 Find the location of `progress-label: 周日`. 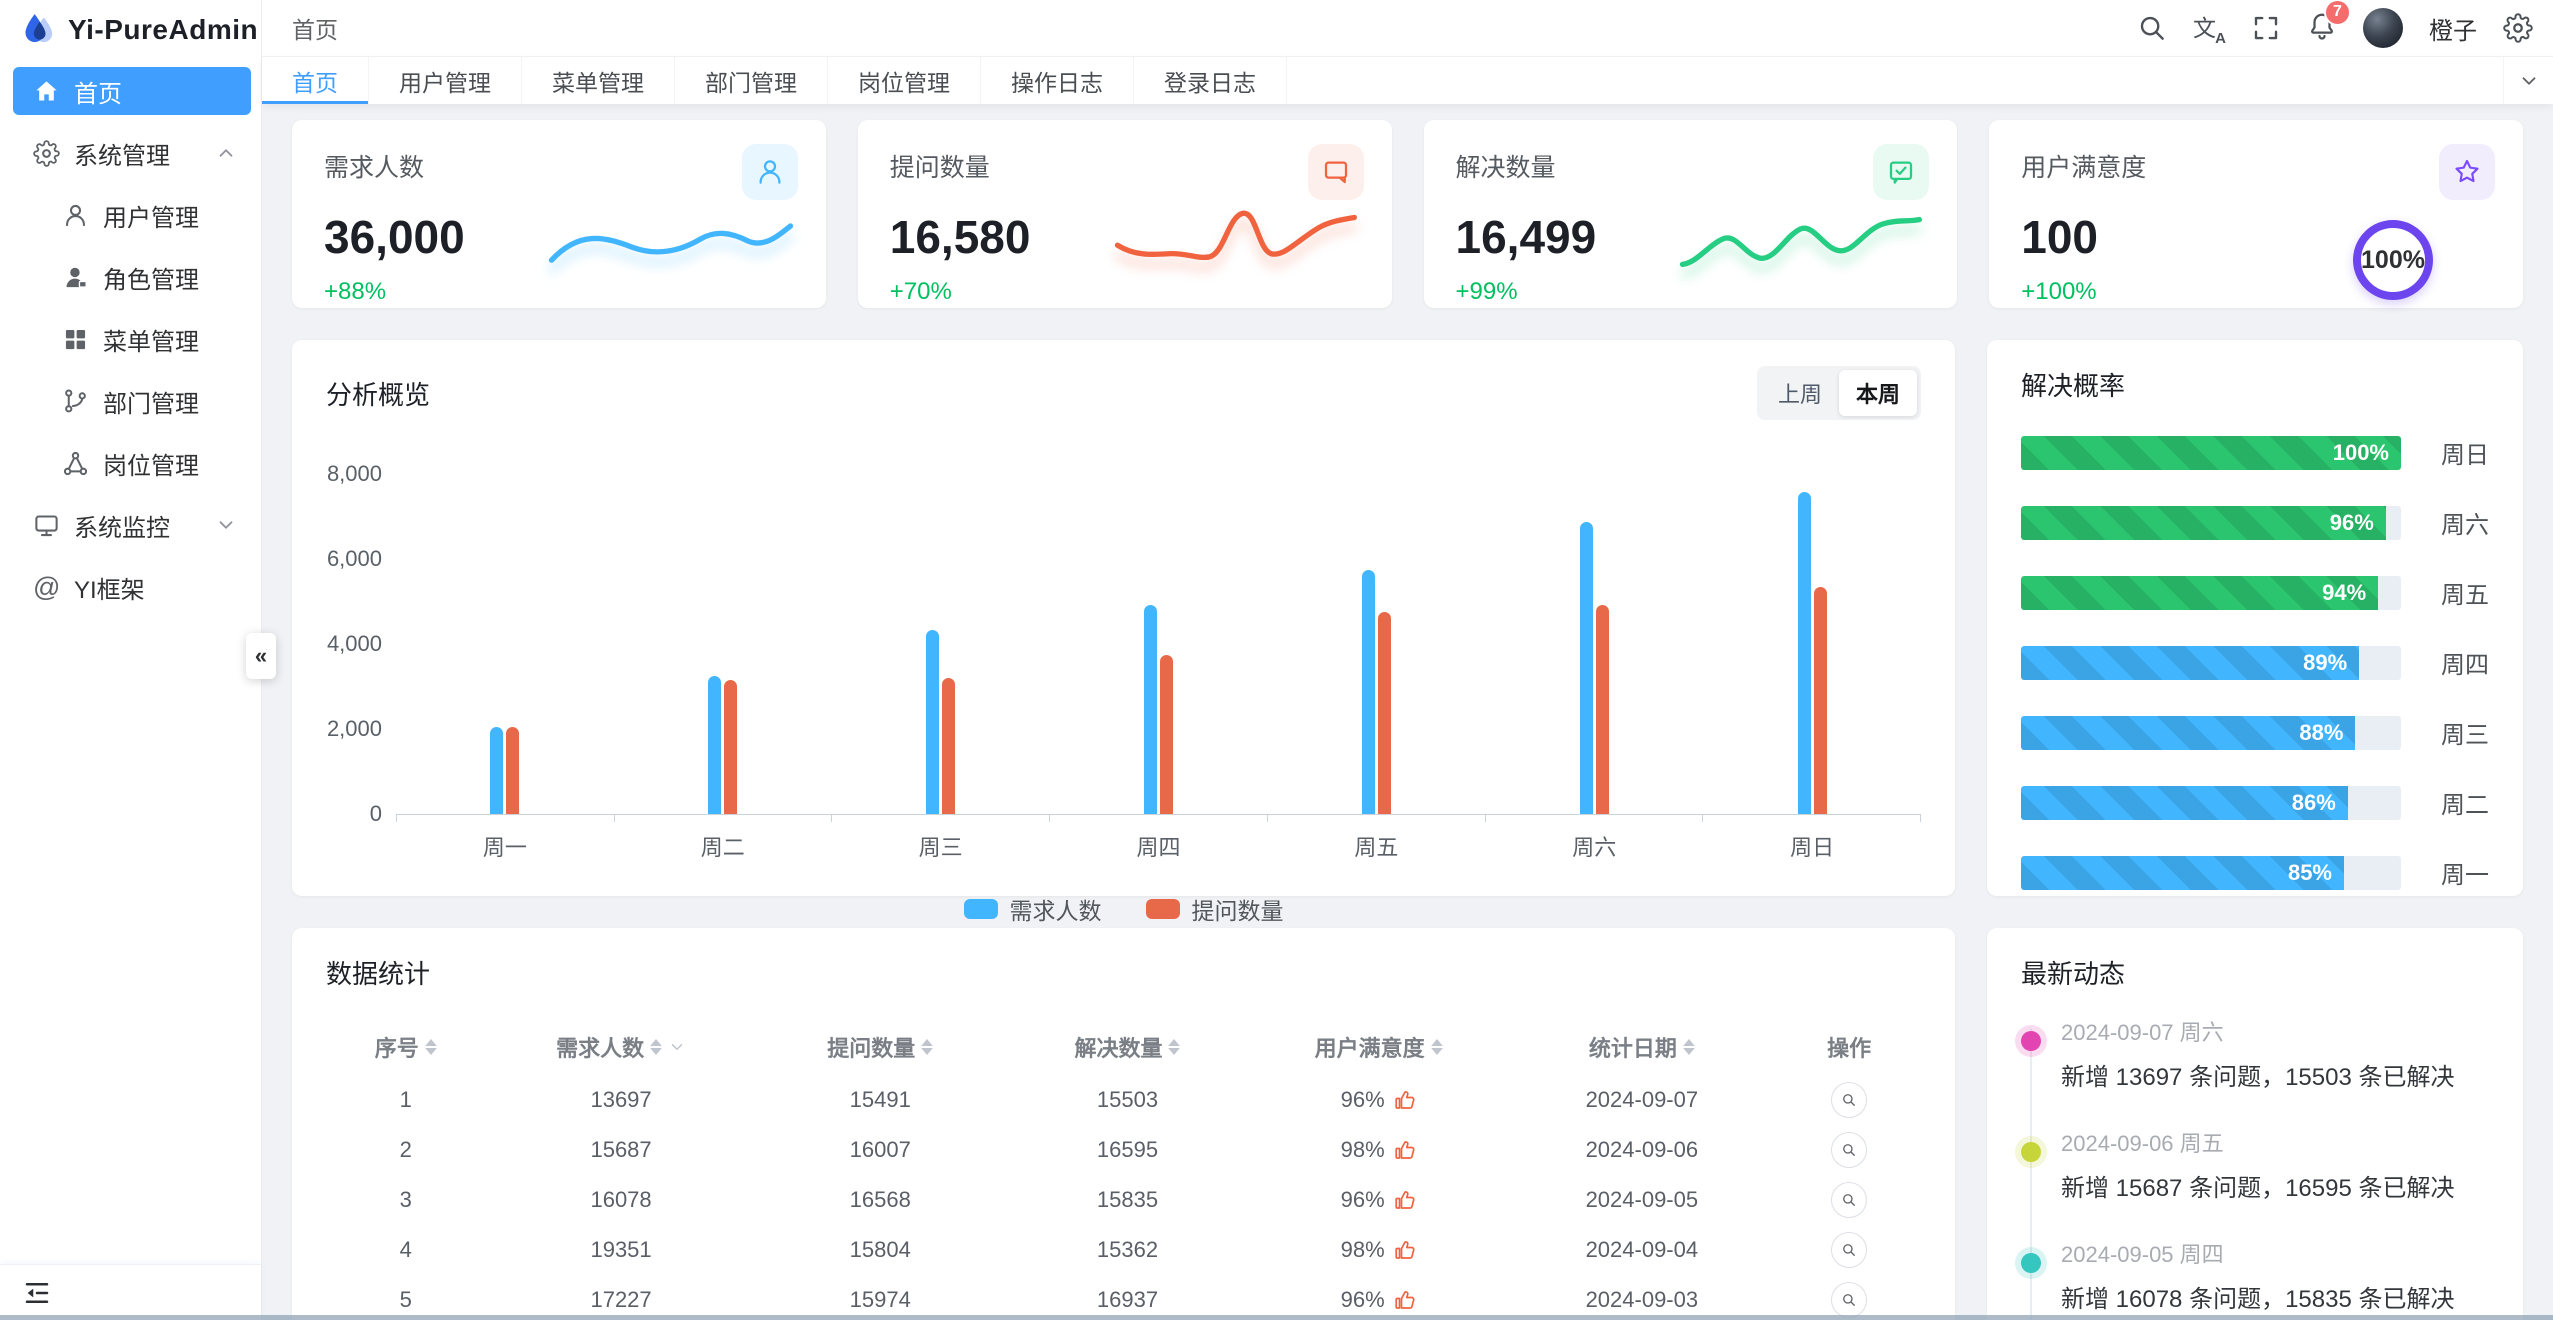

progress-label: 周日 is located at coordinates (2465, 455).